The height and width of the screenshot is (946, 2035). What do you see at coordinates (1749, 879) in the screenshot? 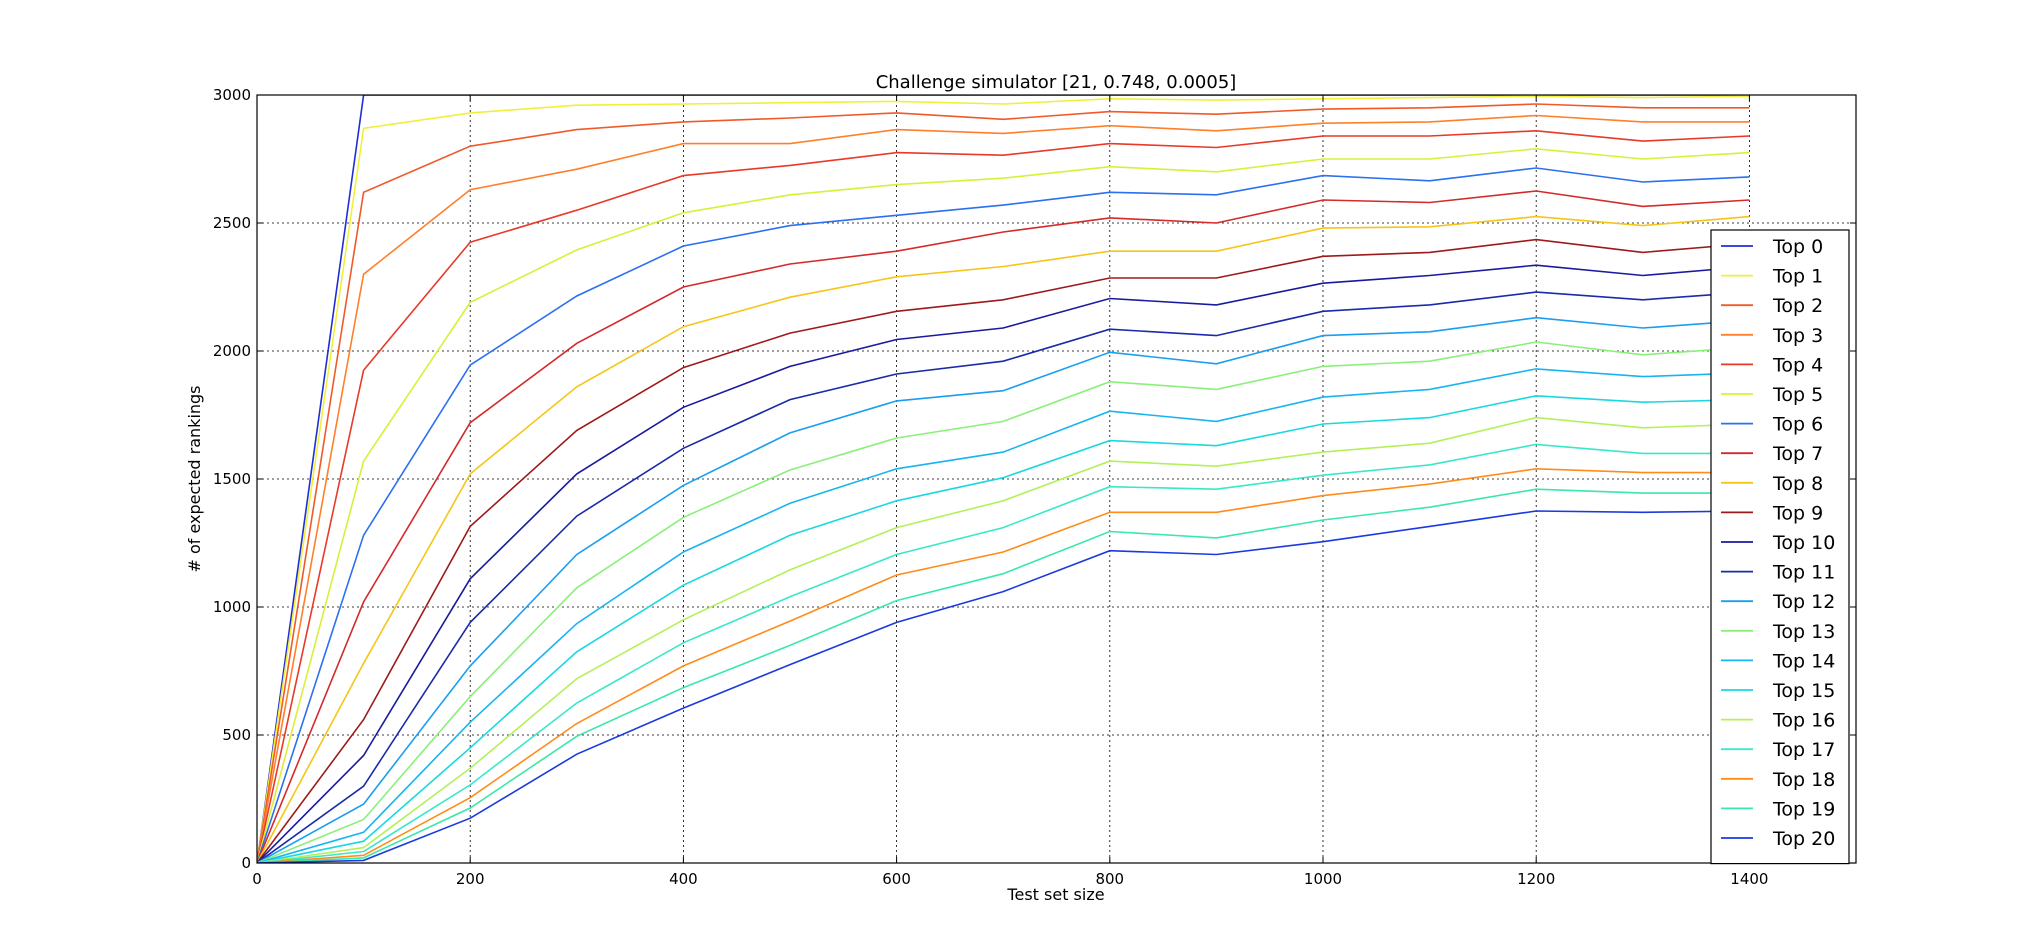
I see `x-tick-label: 1400` at bounding box center [1749, 879].